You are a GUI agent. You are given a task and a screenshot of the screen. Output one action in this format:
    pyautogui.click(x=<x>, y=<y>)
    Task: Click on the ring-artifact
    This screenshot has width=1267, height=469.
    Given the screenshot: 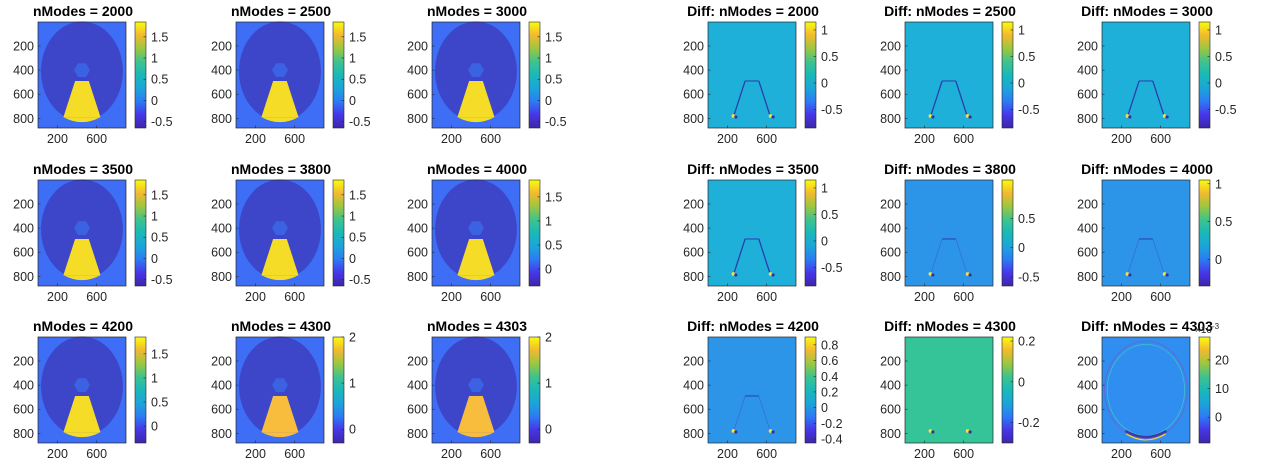 What is the action you would take?
    pyautogui.click(x=1145, y=390)
    